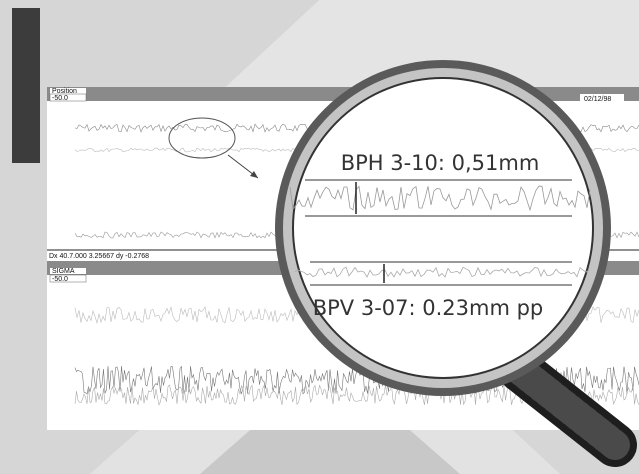 The image size is (639, 474). What do you see at coordinates (63, 271) in the screenshot?
I see `panel-title: SIGMA` at bounding box center [63, 271].